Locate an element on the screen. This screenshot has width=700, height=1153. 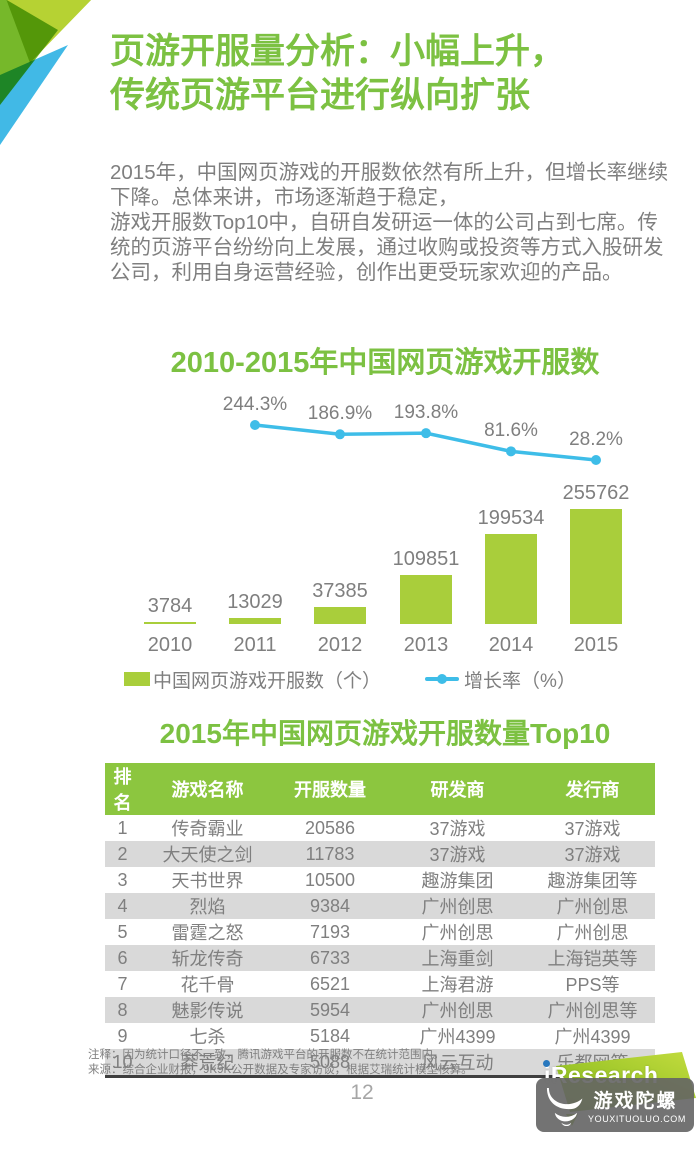
table-column-header: 开服数量 is located at coordinates (330, 789).